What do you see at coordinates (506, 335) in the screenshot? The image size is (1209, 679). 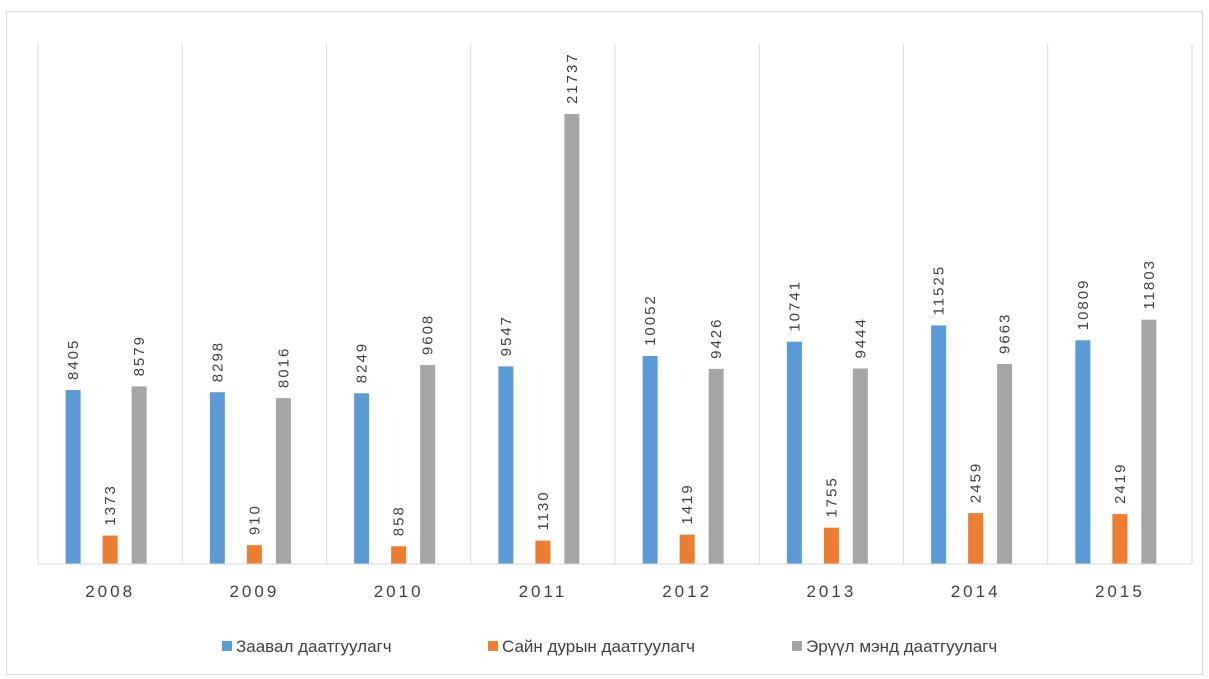 I see `data-label: 9547` at bounding box center [506, 335].